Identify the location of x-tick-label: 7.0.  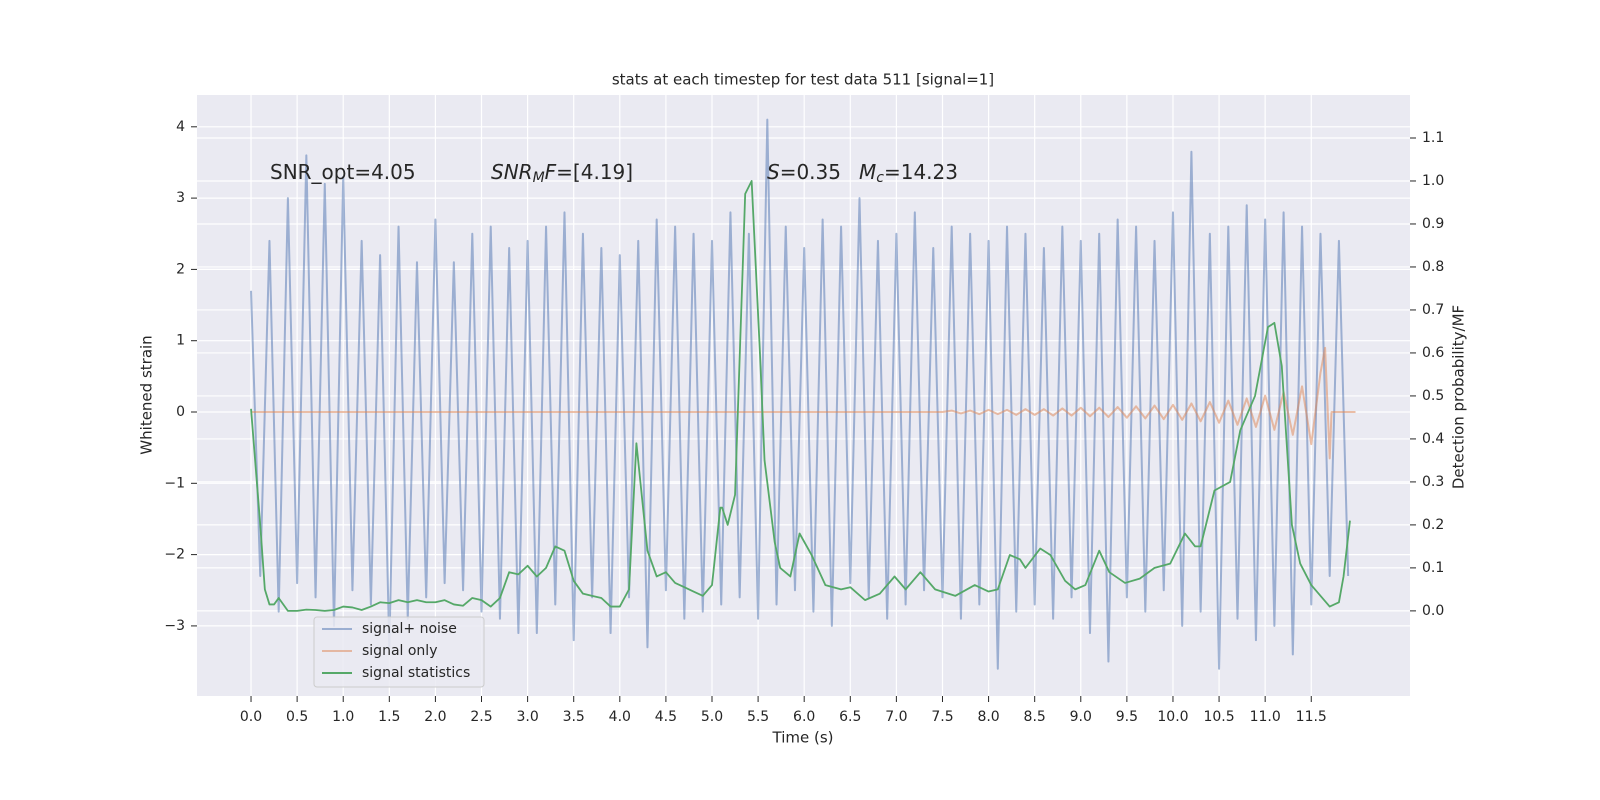
(896, 717).